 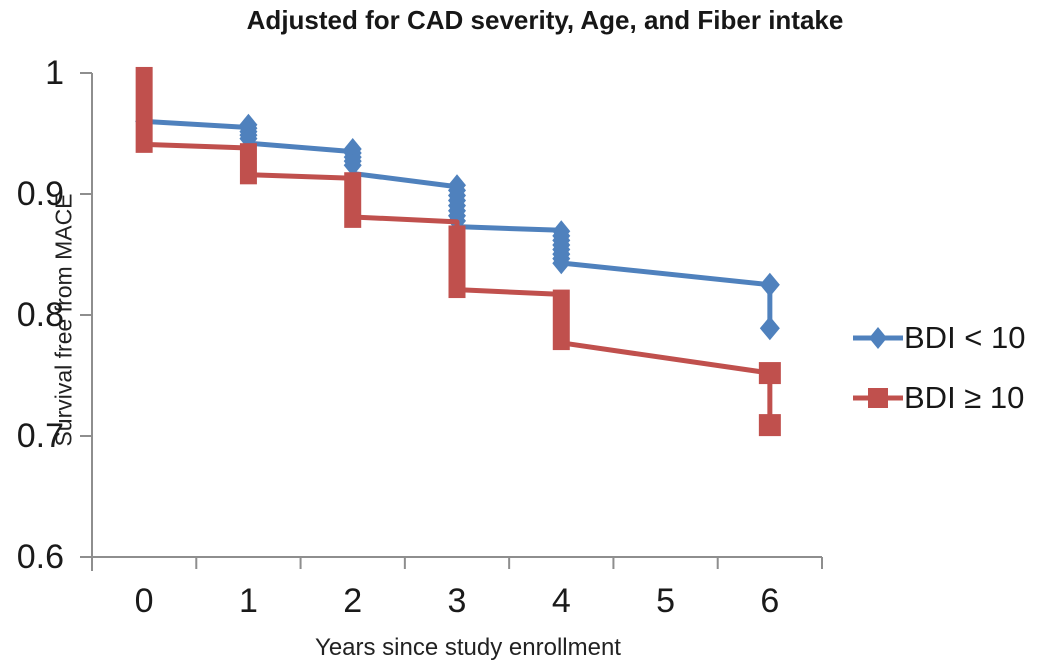 What do you see at coordinates (40, 436) in the screenshot?
I see `y-tick-label-0.7: 0.7` at bounding box center [40, 436].